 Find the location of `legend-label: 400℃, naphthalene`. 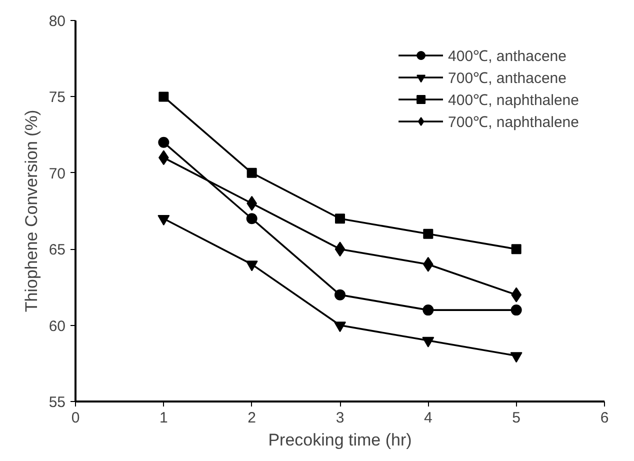

legend-label: 400℃, naphthalene is located at coordinates (513, 100).